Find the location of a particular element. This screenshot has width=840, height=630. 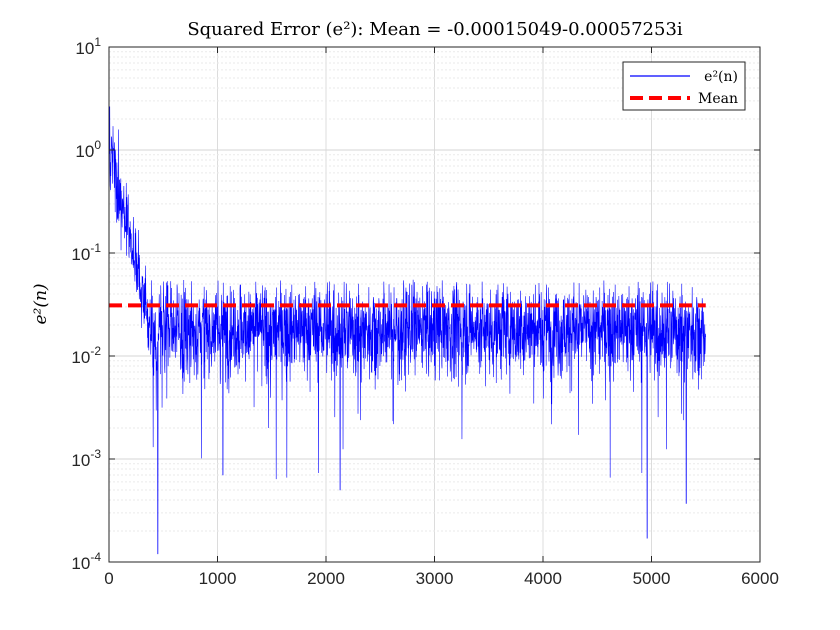

legend-label-mean: Mean is located at coordinates (718, 99).